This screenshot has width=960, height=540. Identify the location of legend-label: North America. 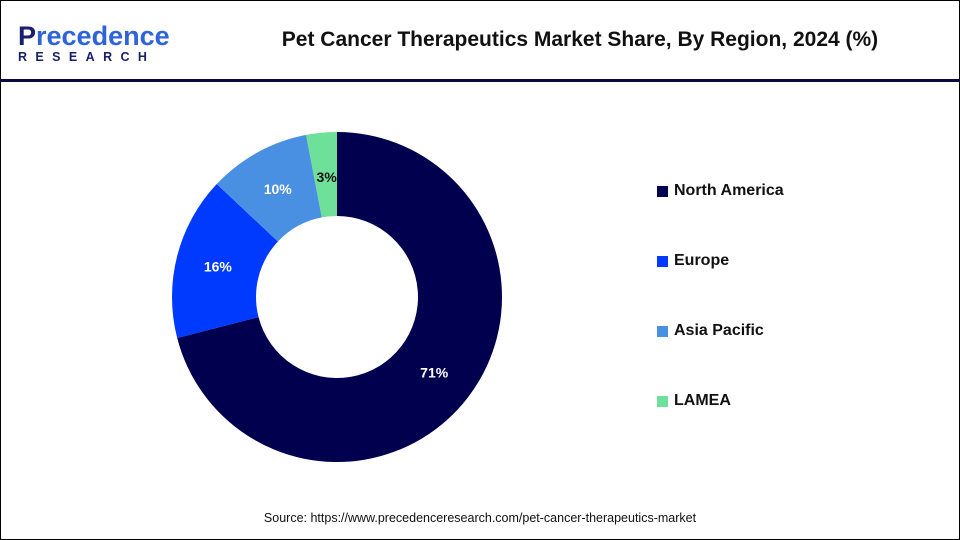
(729, 190).